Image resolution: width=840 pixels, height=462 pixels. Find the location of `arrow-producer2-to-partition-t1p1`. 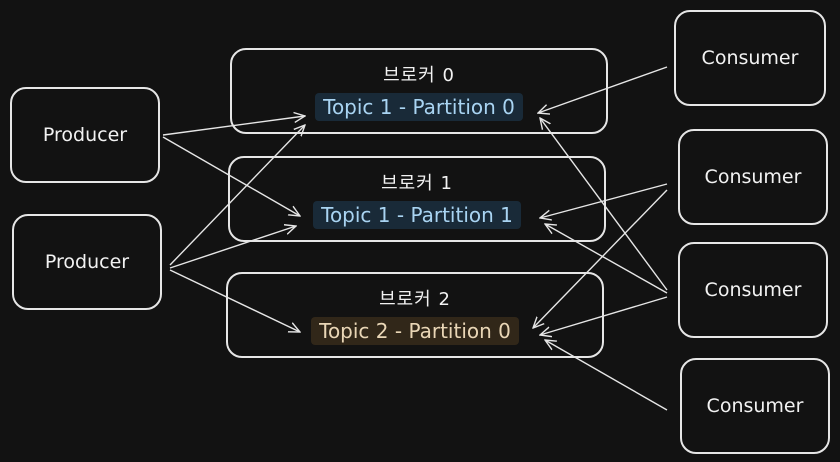

arrow-producer2-to-partition-t1p1 is located at coordinates (232, 247).